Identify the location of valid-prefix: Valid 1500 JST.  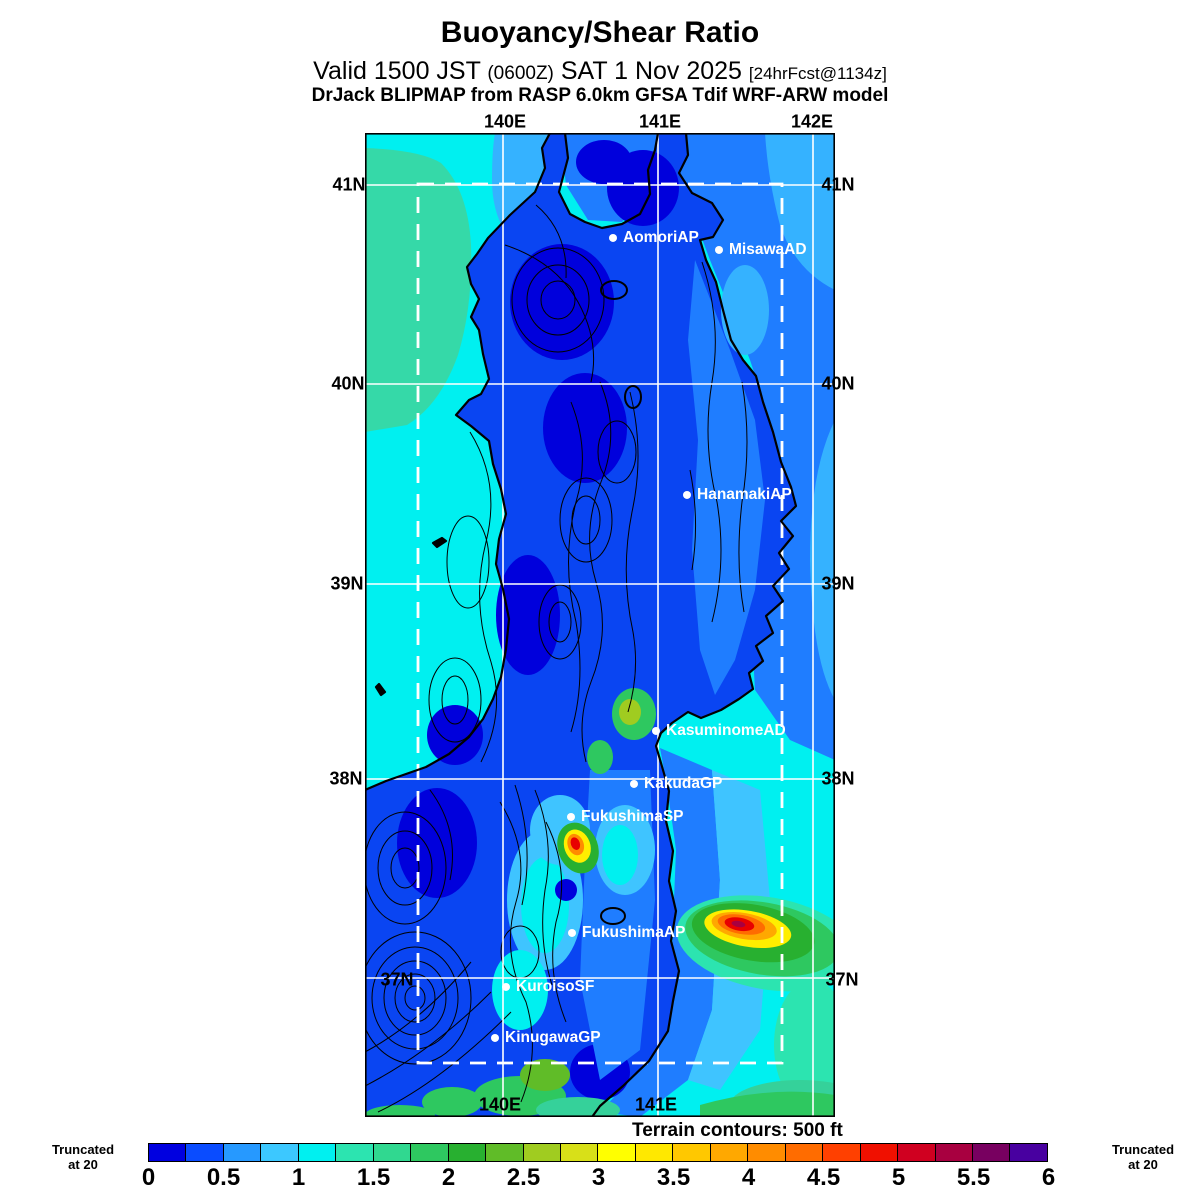
(400, 71).